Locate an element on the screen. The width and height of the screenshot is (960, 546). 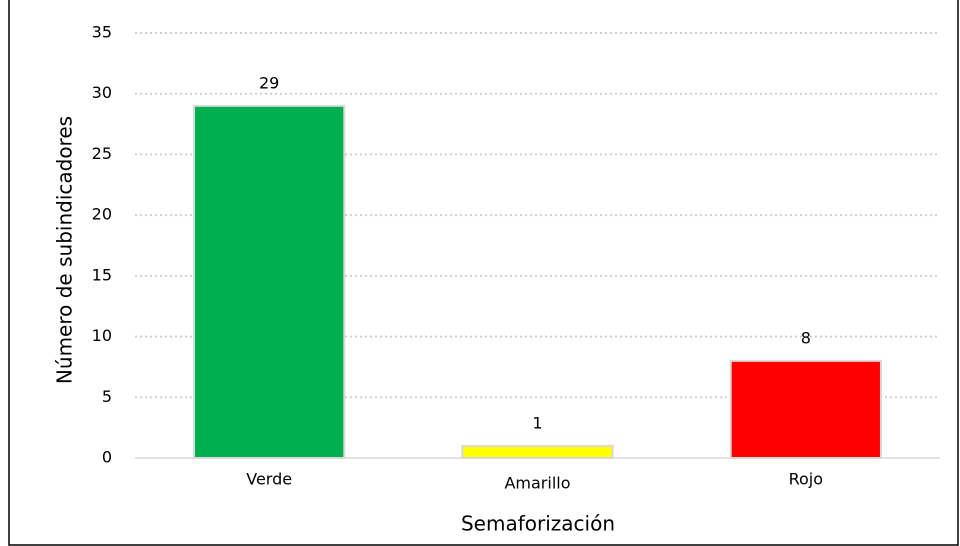
y-tick-label: 30 is located at coordinates (102, 92).